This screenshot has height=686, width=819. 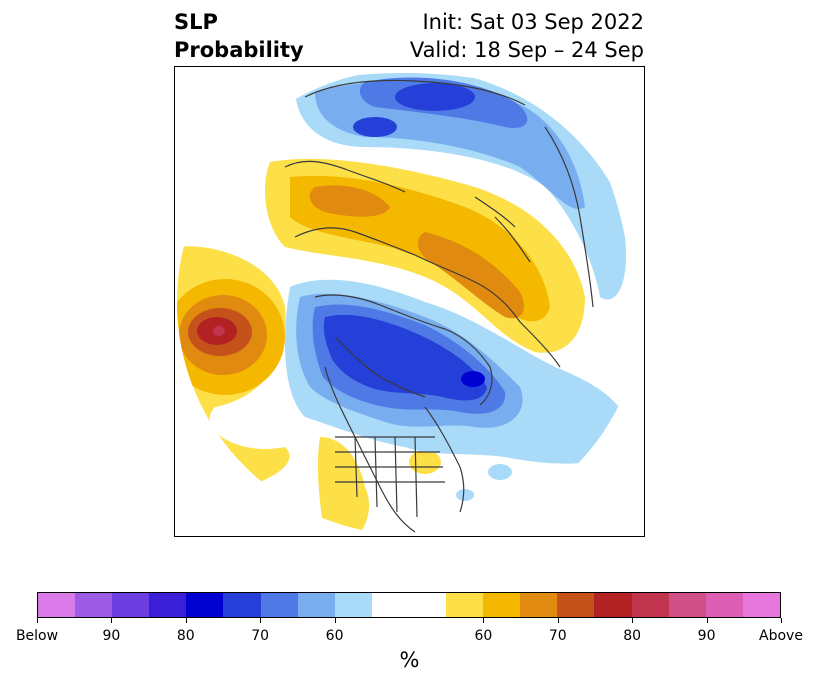 I want to click on title-variable: SLP, so click(x=196, y=22).